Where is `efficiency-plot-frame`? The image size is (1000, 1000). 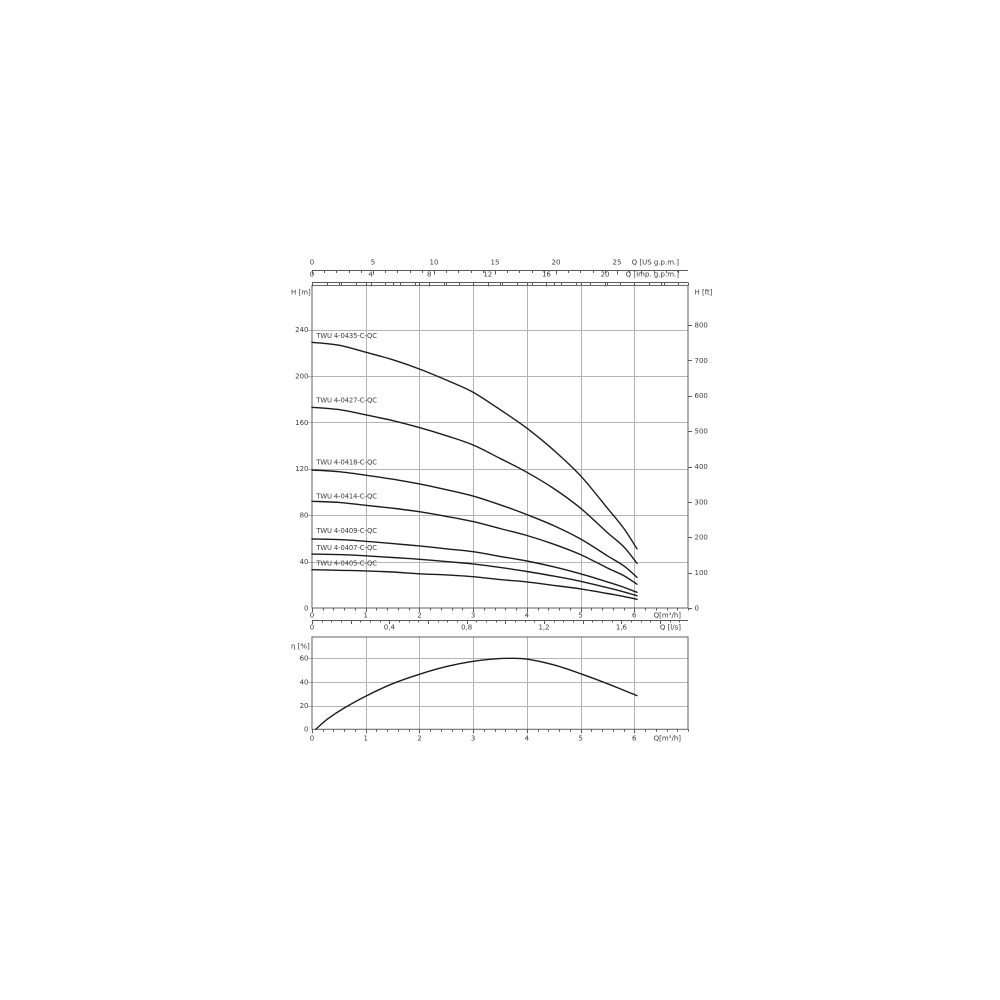 efficiency-plot-frame is located at coordinates (500, 683).